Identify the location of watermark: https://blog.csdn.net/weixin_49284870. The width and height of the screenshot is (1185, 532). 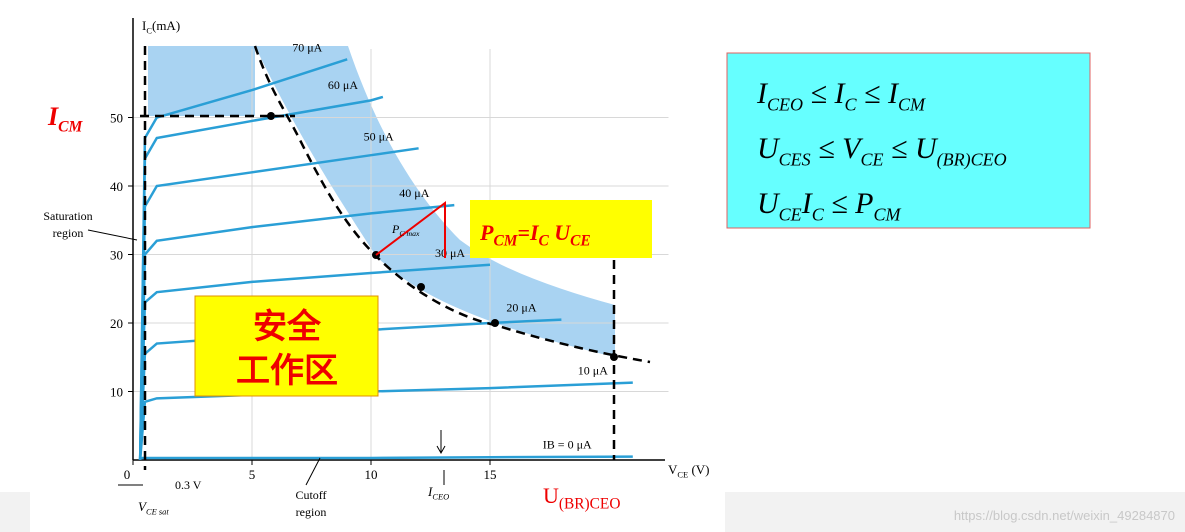
(1064, 515).